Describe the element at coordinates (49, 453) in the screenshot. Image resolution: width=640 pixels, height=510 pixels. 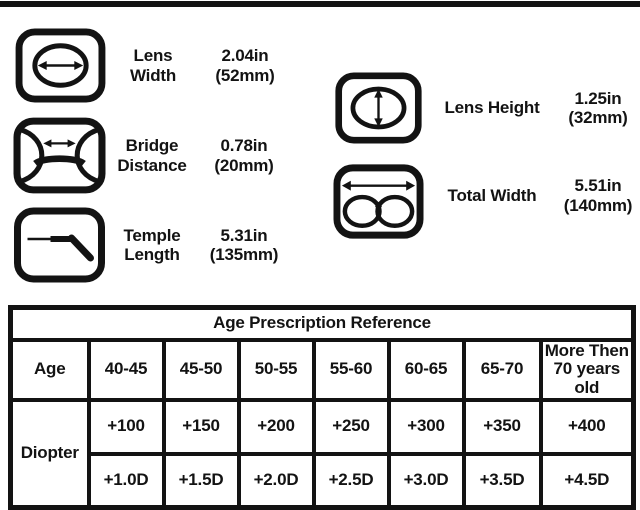
I see `diopter-row-header: Diopter` at that location.